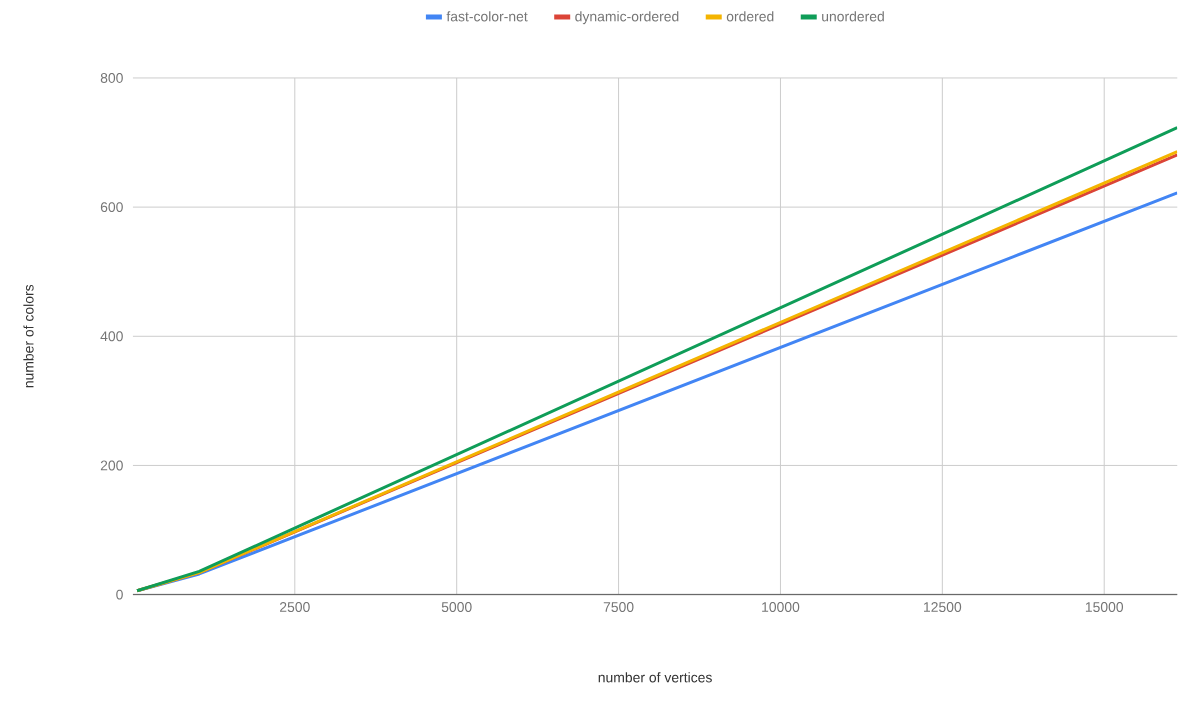  I want to click on y-tick-label: 200, so click(111, 465).